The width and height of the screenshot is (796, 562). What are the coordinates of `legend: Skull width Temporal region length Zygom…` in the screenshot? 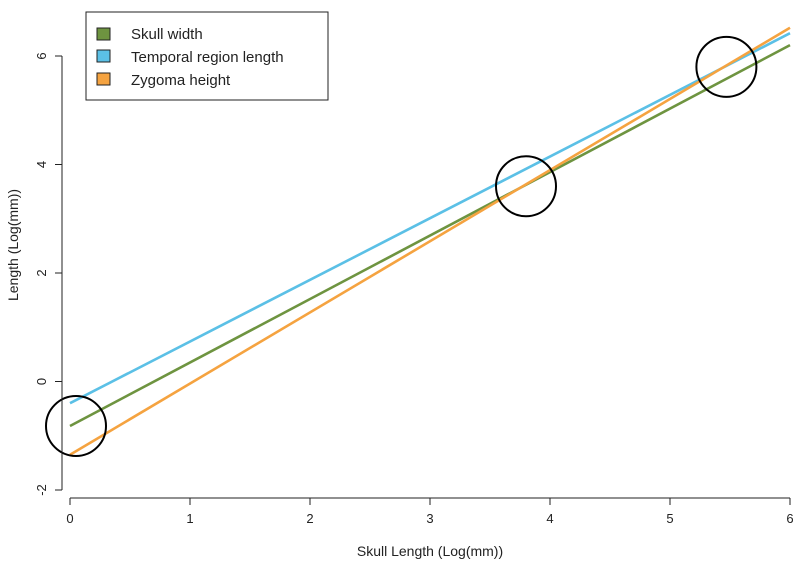 It's located at (207, 56).